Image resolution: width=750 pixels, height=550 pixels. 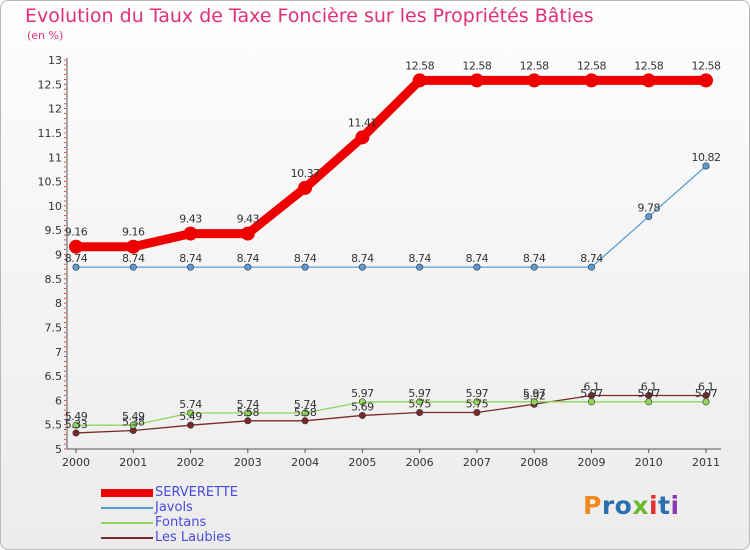 I want to click on y-tick-label: 7, so click(x=58, y=352).